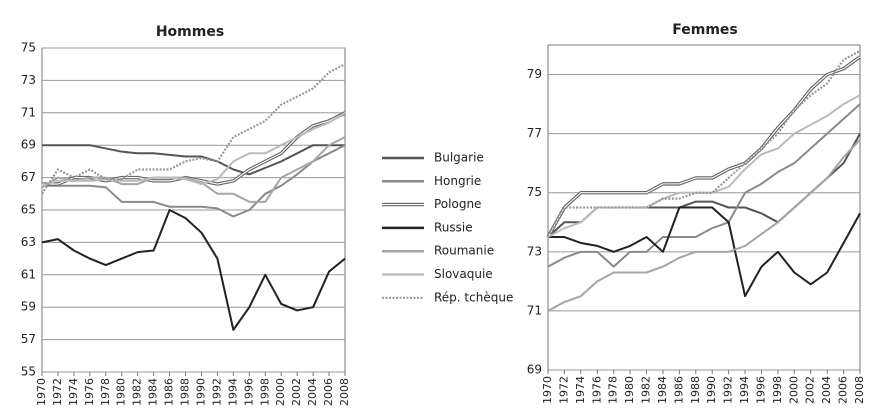  Describe the element at coordinates (464, 251) in the screenshot. I see `legend-label: Roumanie` at that location.